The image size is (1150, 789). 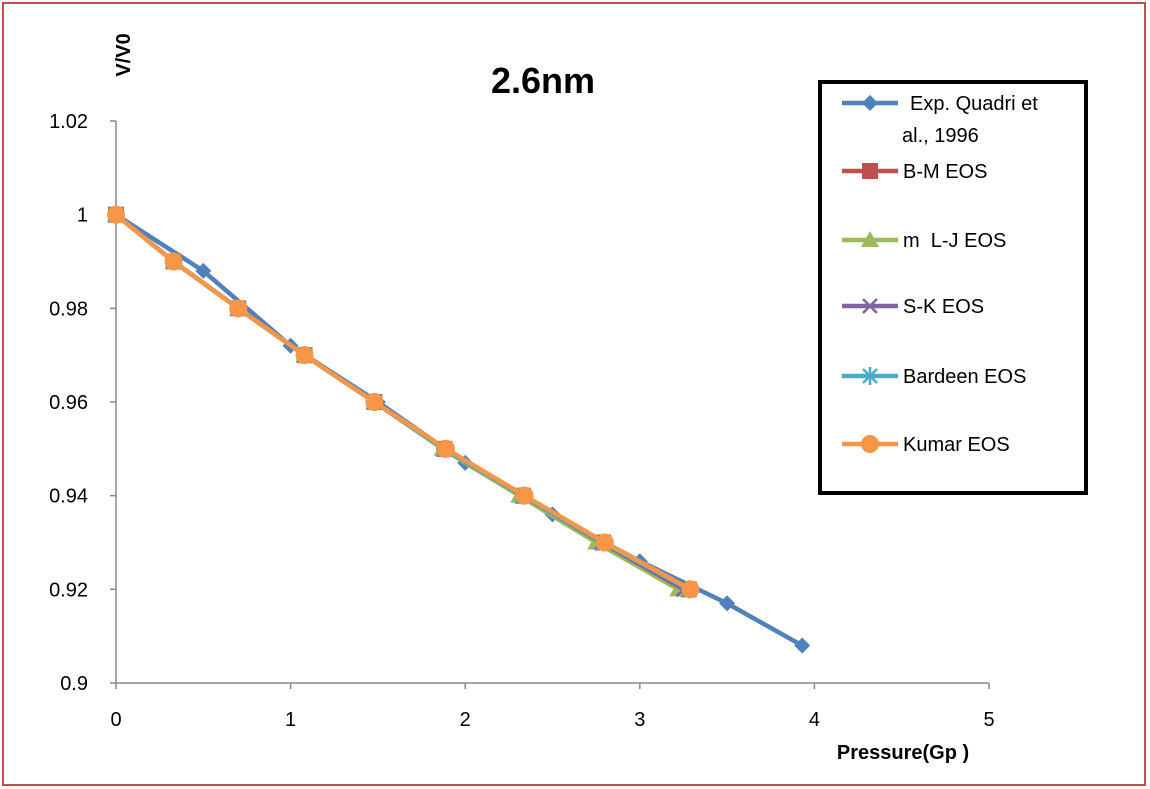 What do you see at coordinates (68, 122) in the screenshot?
I see `y-tick-label: 1.02` at bounding box center [68, 122].